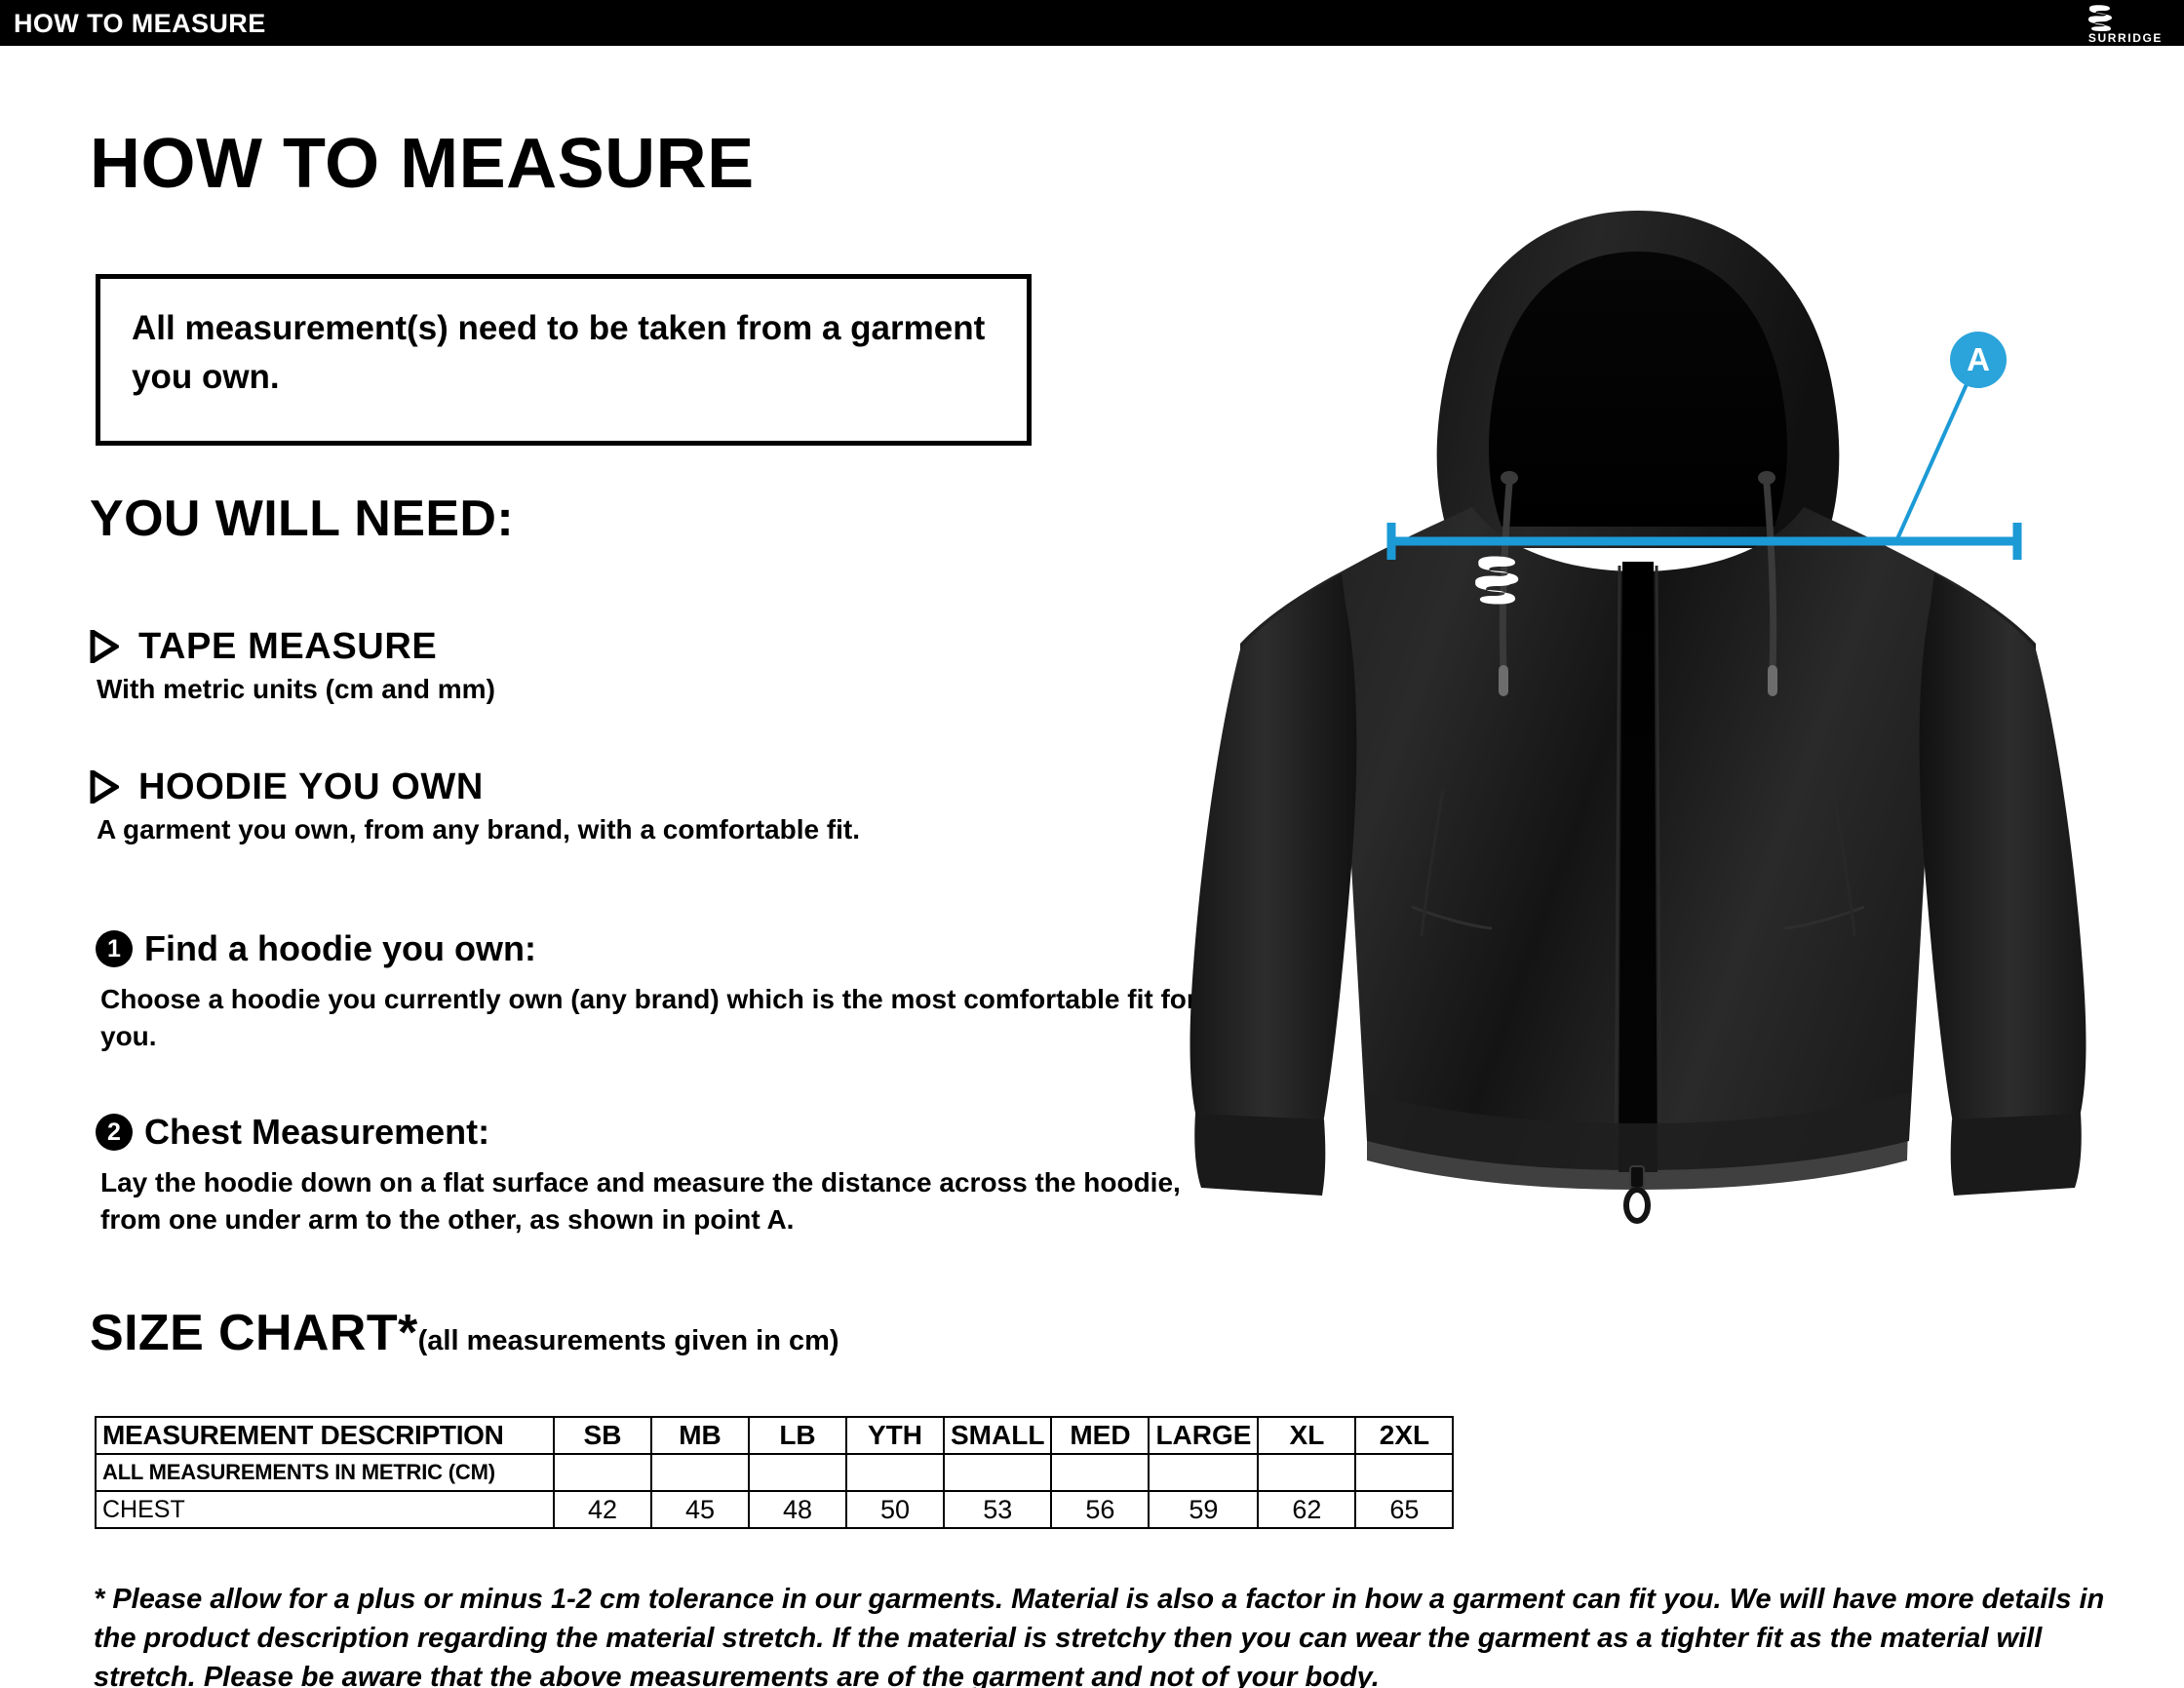  Describe the element at coordinates (1497, 580) in the screenshot. I see `surridge-ss-chest-logo-icon` at that location.